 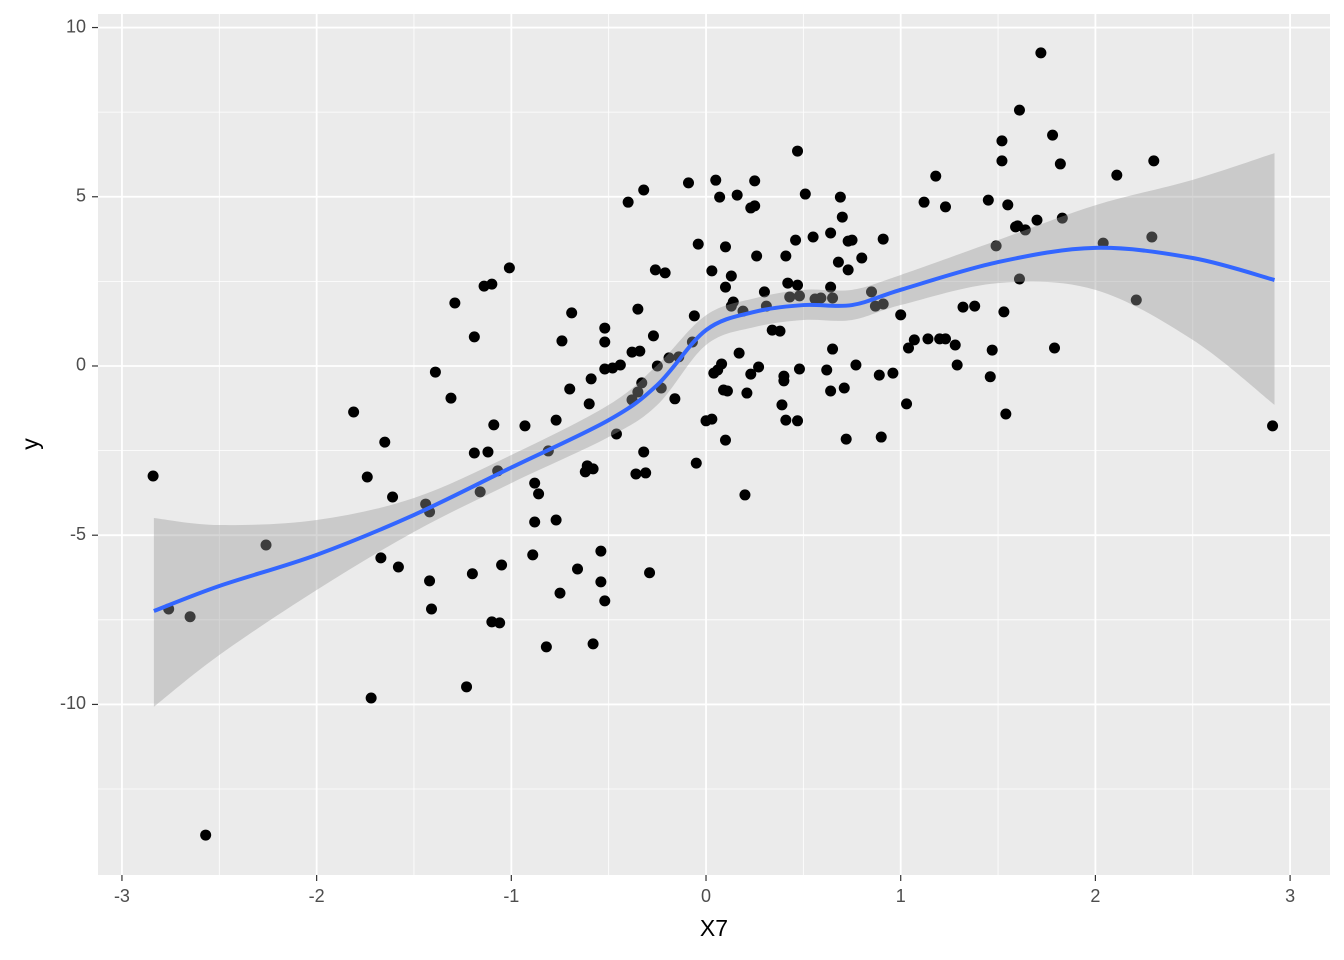 What do you see at coordinates (30, 444) in the screenshot?
I see `y-axis-title: y` at bounding box center [30, 444].